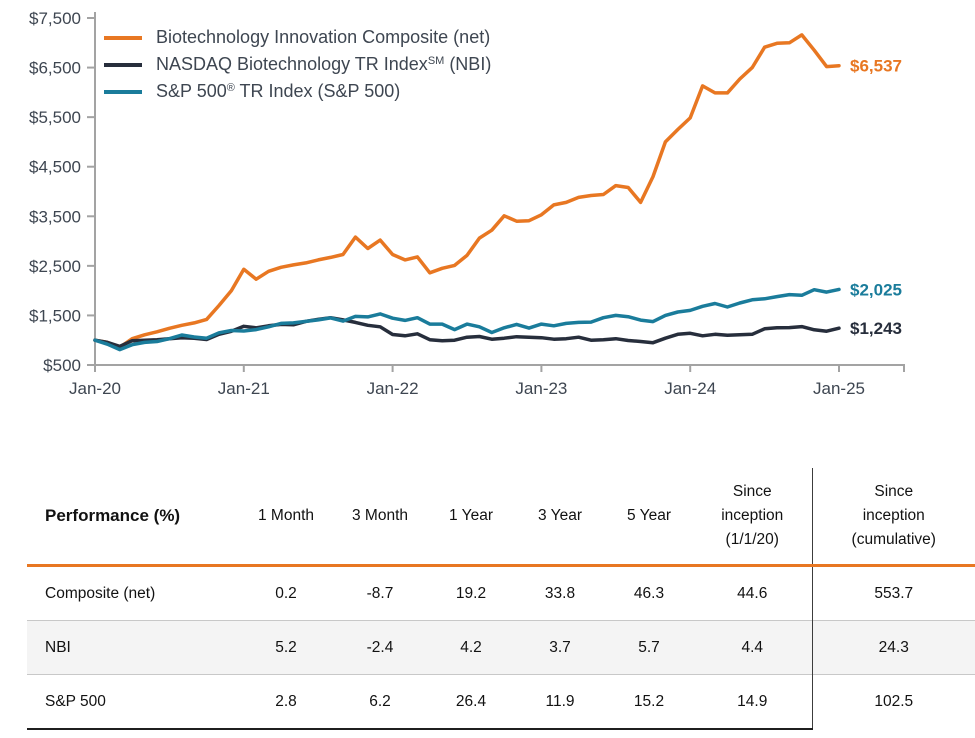 The height and width of the screenshot is (738, 975). I want to click on col-header-5-year: 5 Year, so click(649, 517).